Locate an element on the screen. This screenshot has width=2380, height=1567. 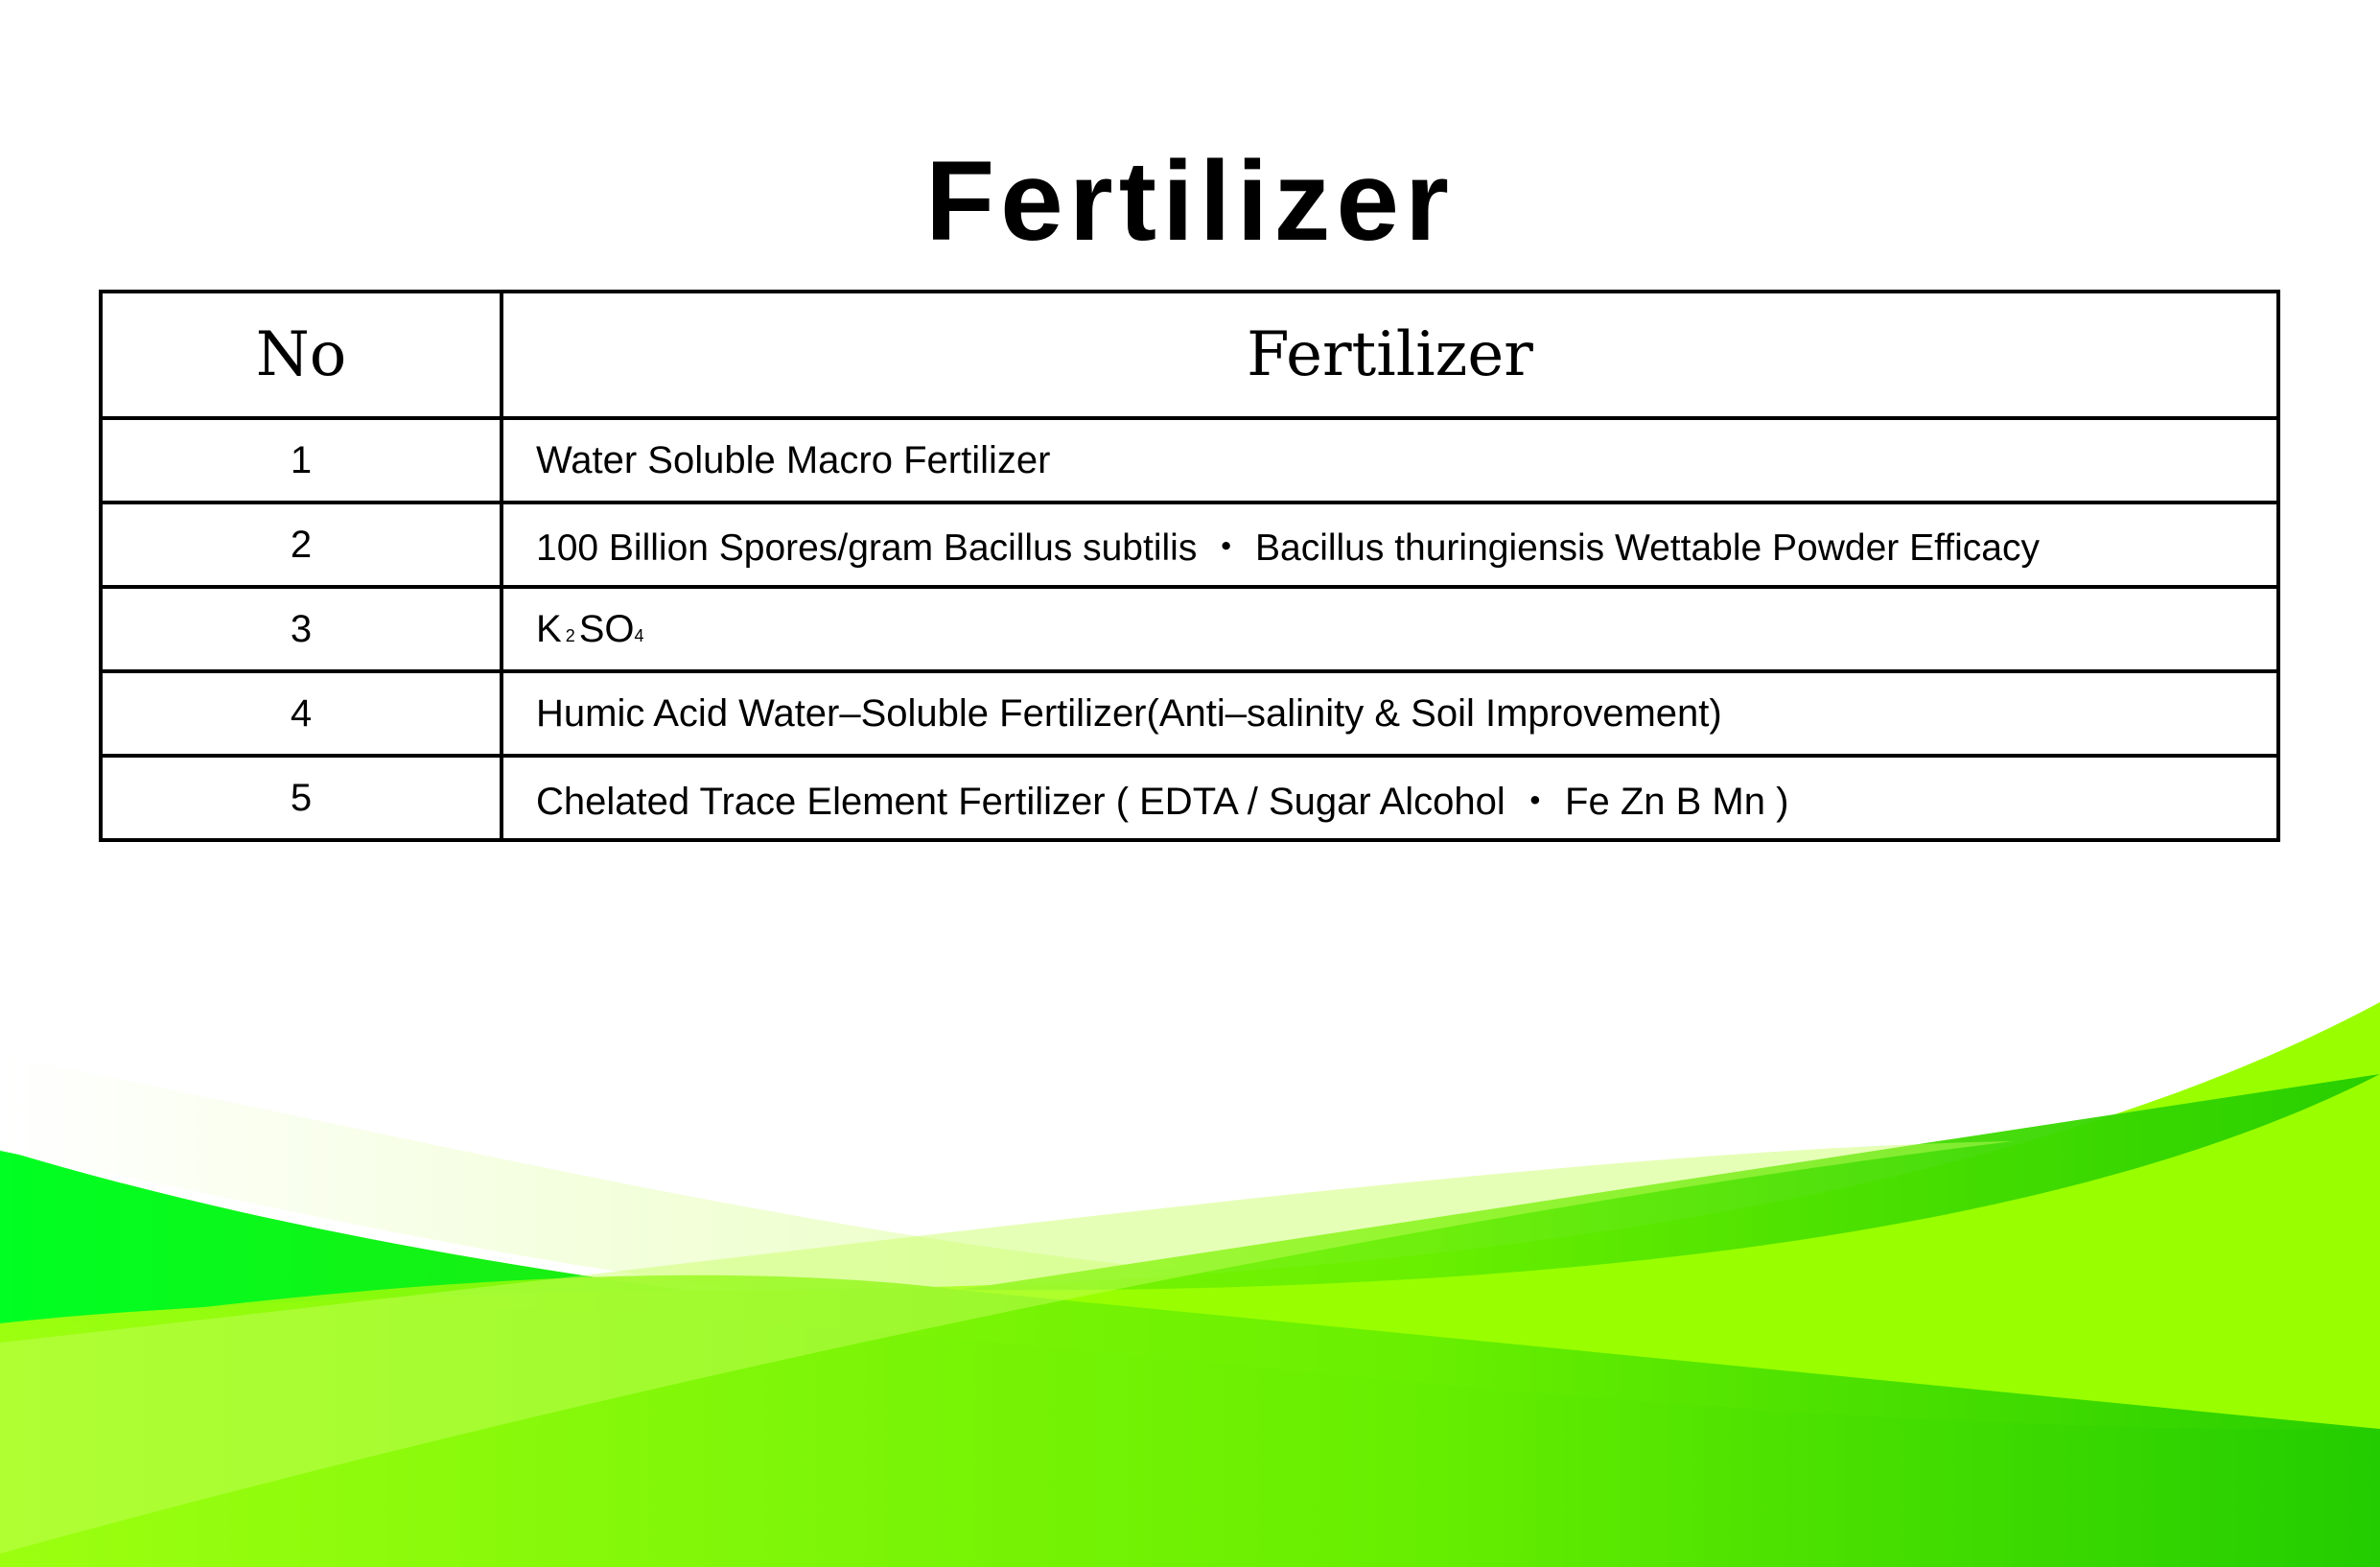
row-number: 3 is located at coordinates (301, 629).